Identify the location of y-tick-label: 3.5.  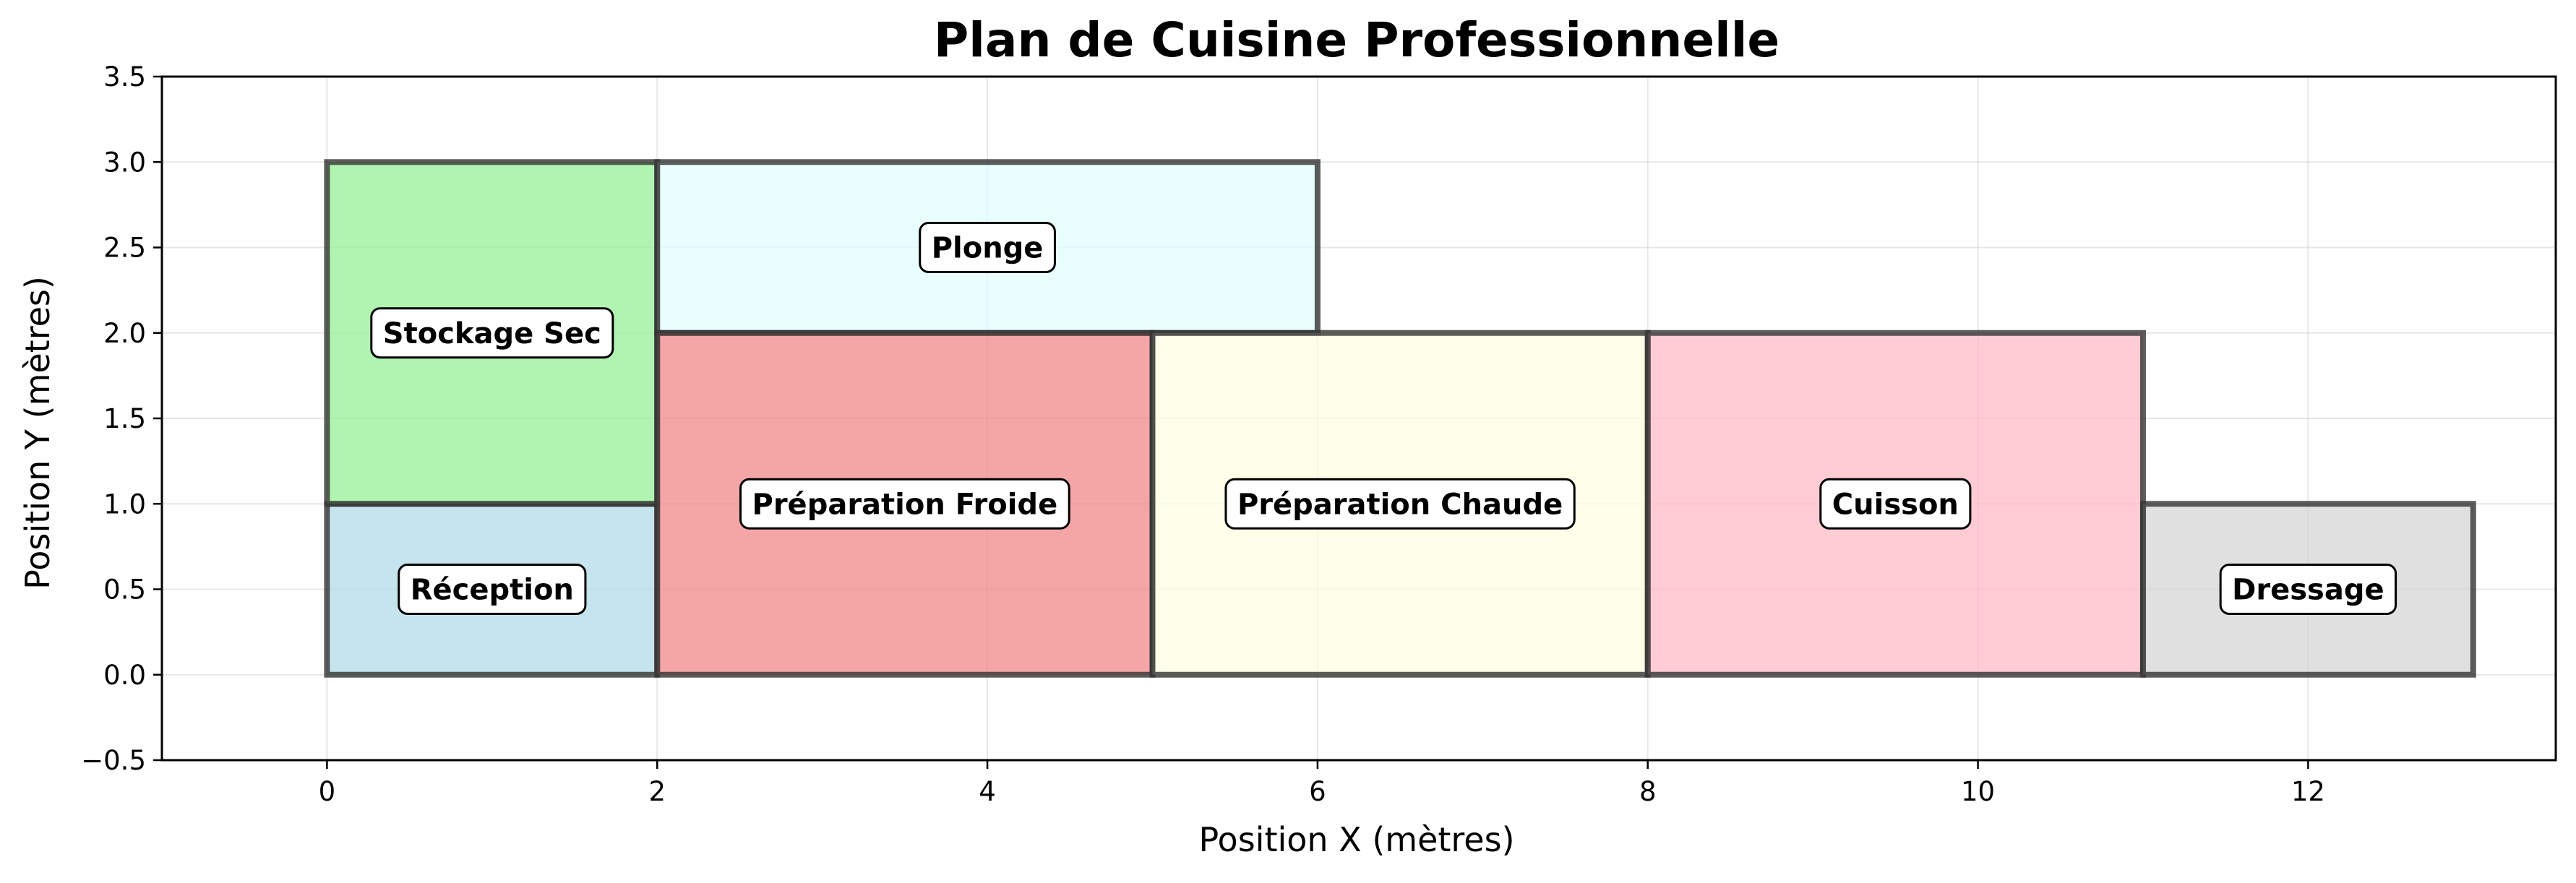
(125, 76).